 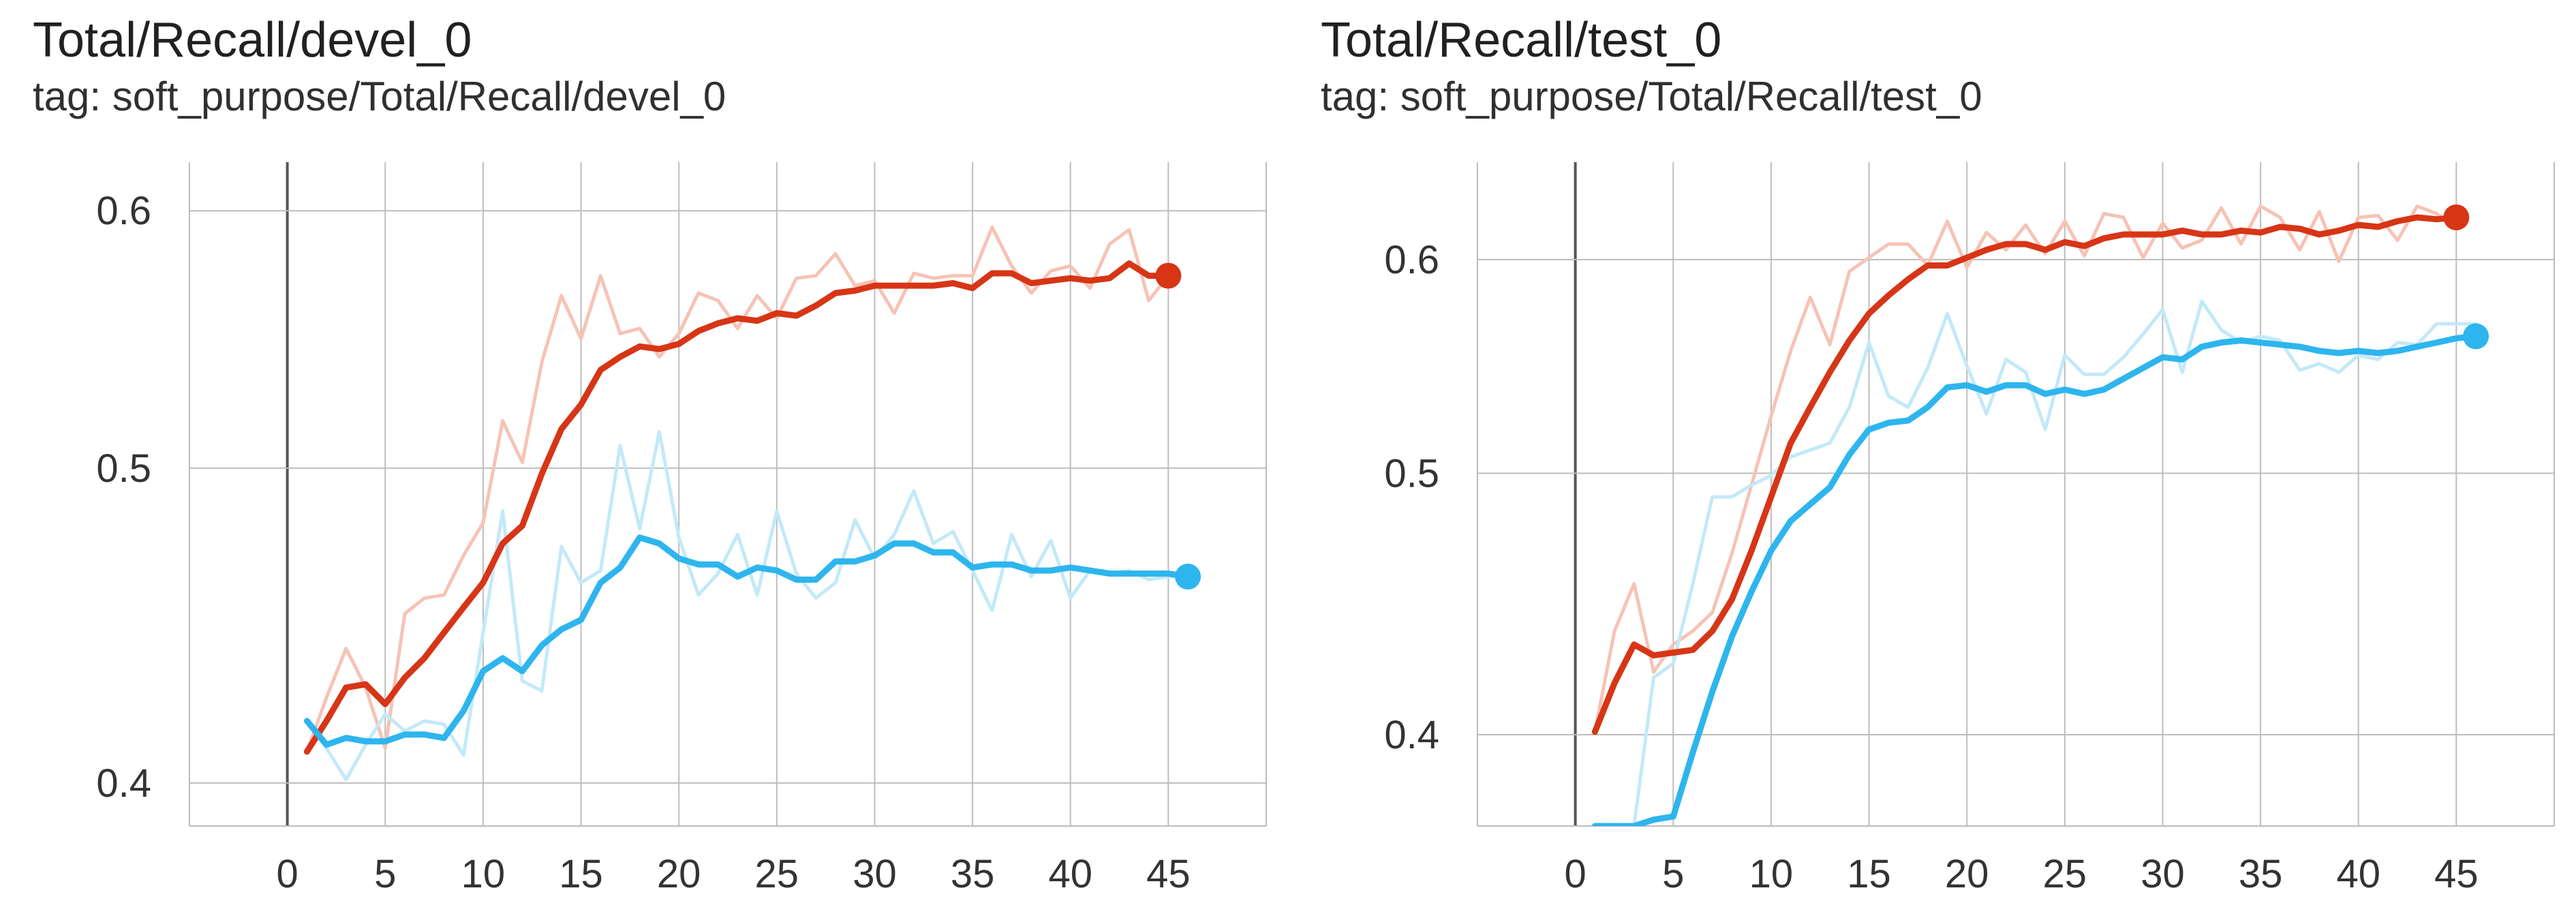 I want to click on series-1-raw-line, so click(x=747, y=606).